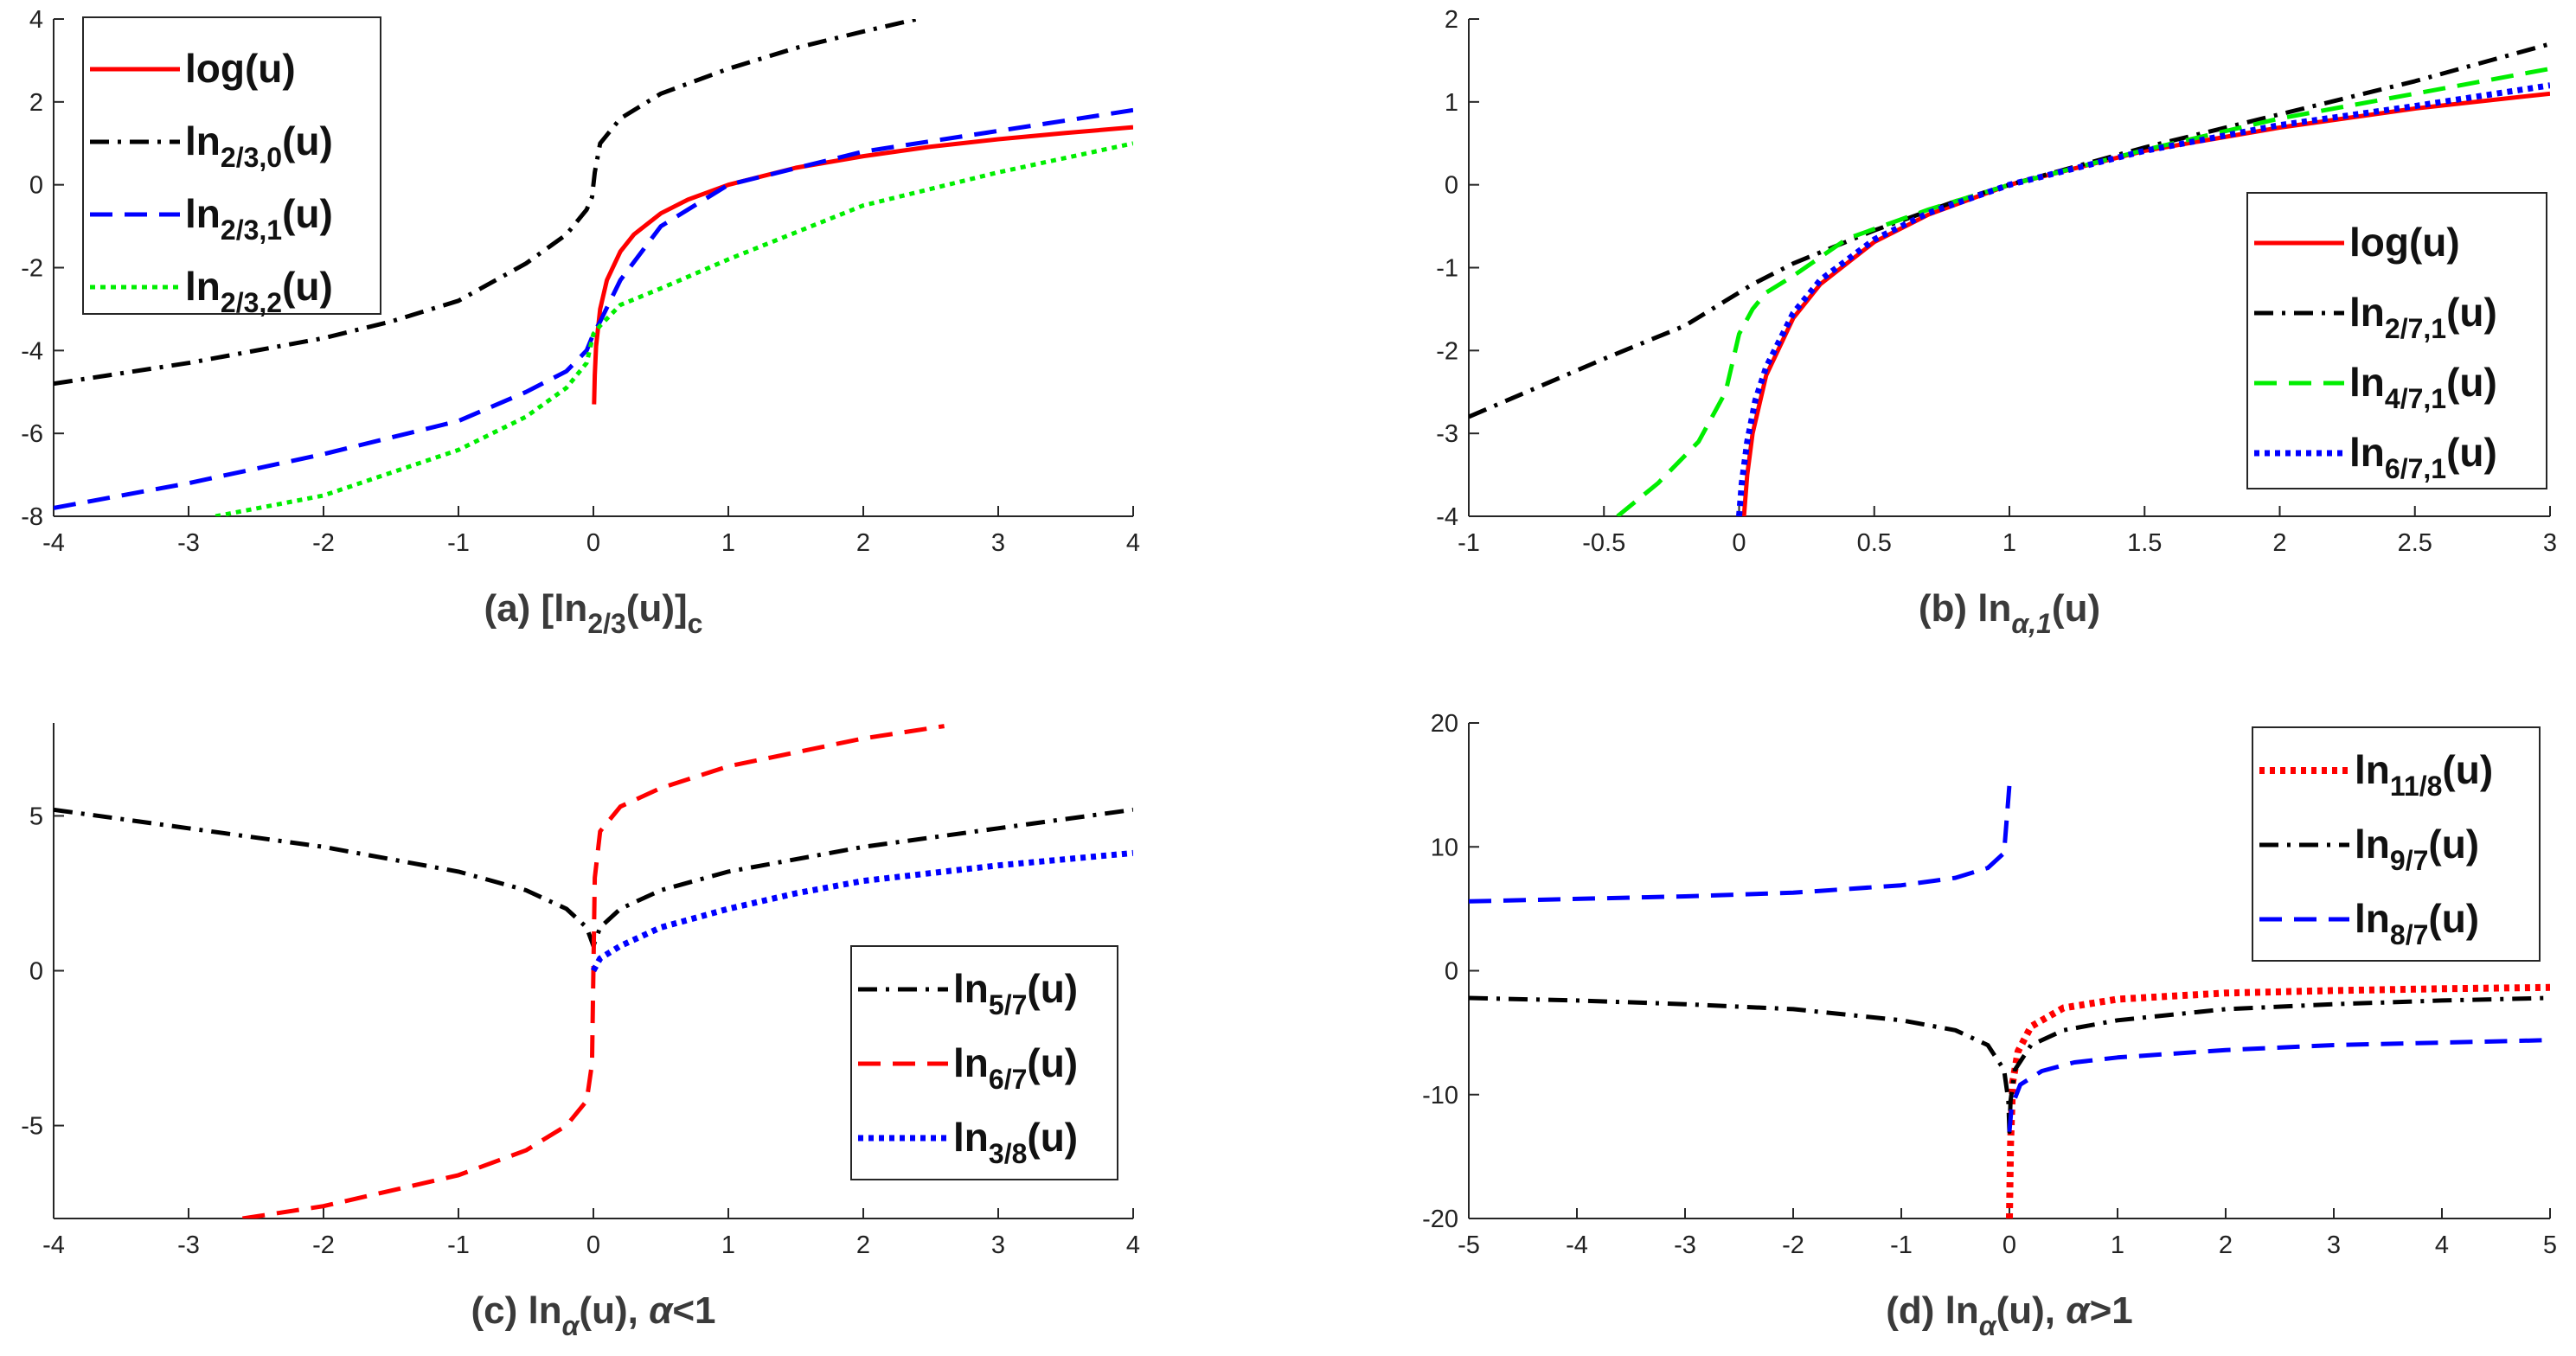  Describe the element at coordinates (1440, 1219) in the screenshot. I see `y-tick-label: -20` at that location.